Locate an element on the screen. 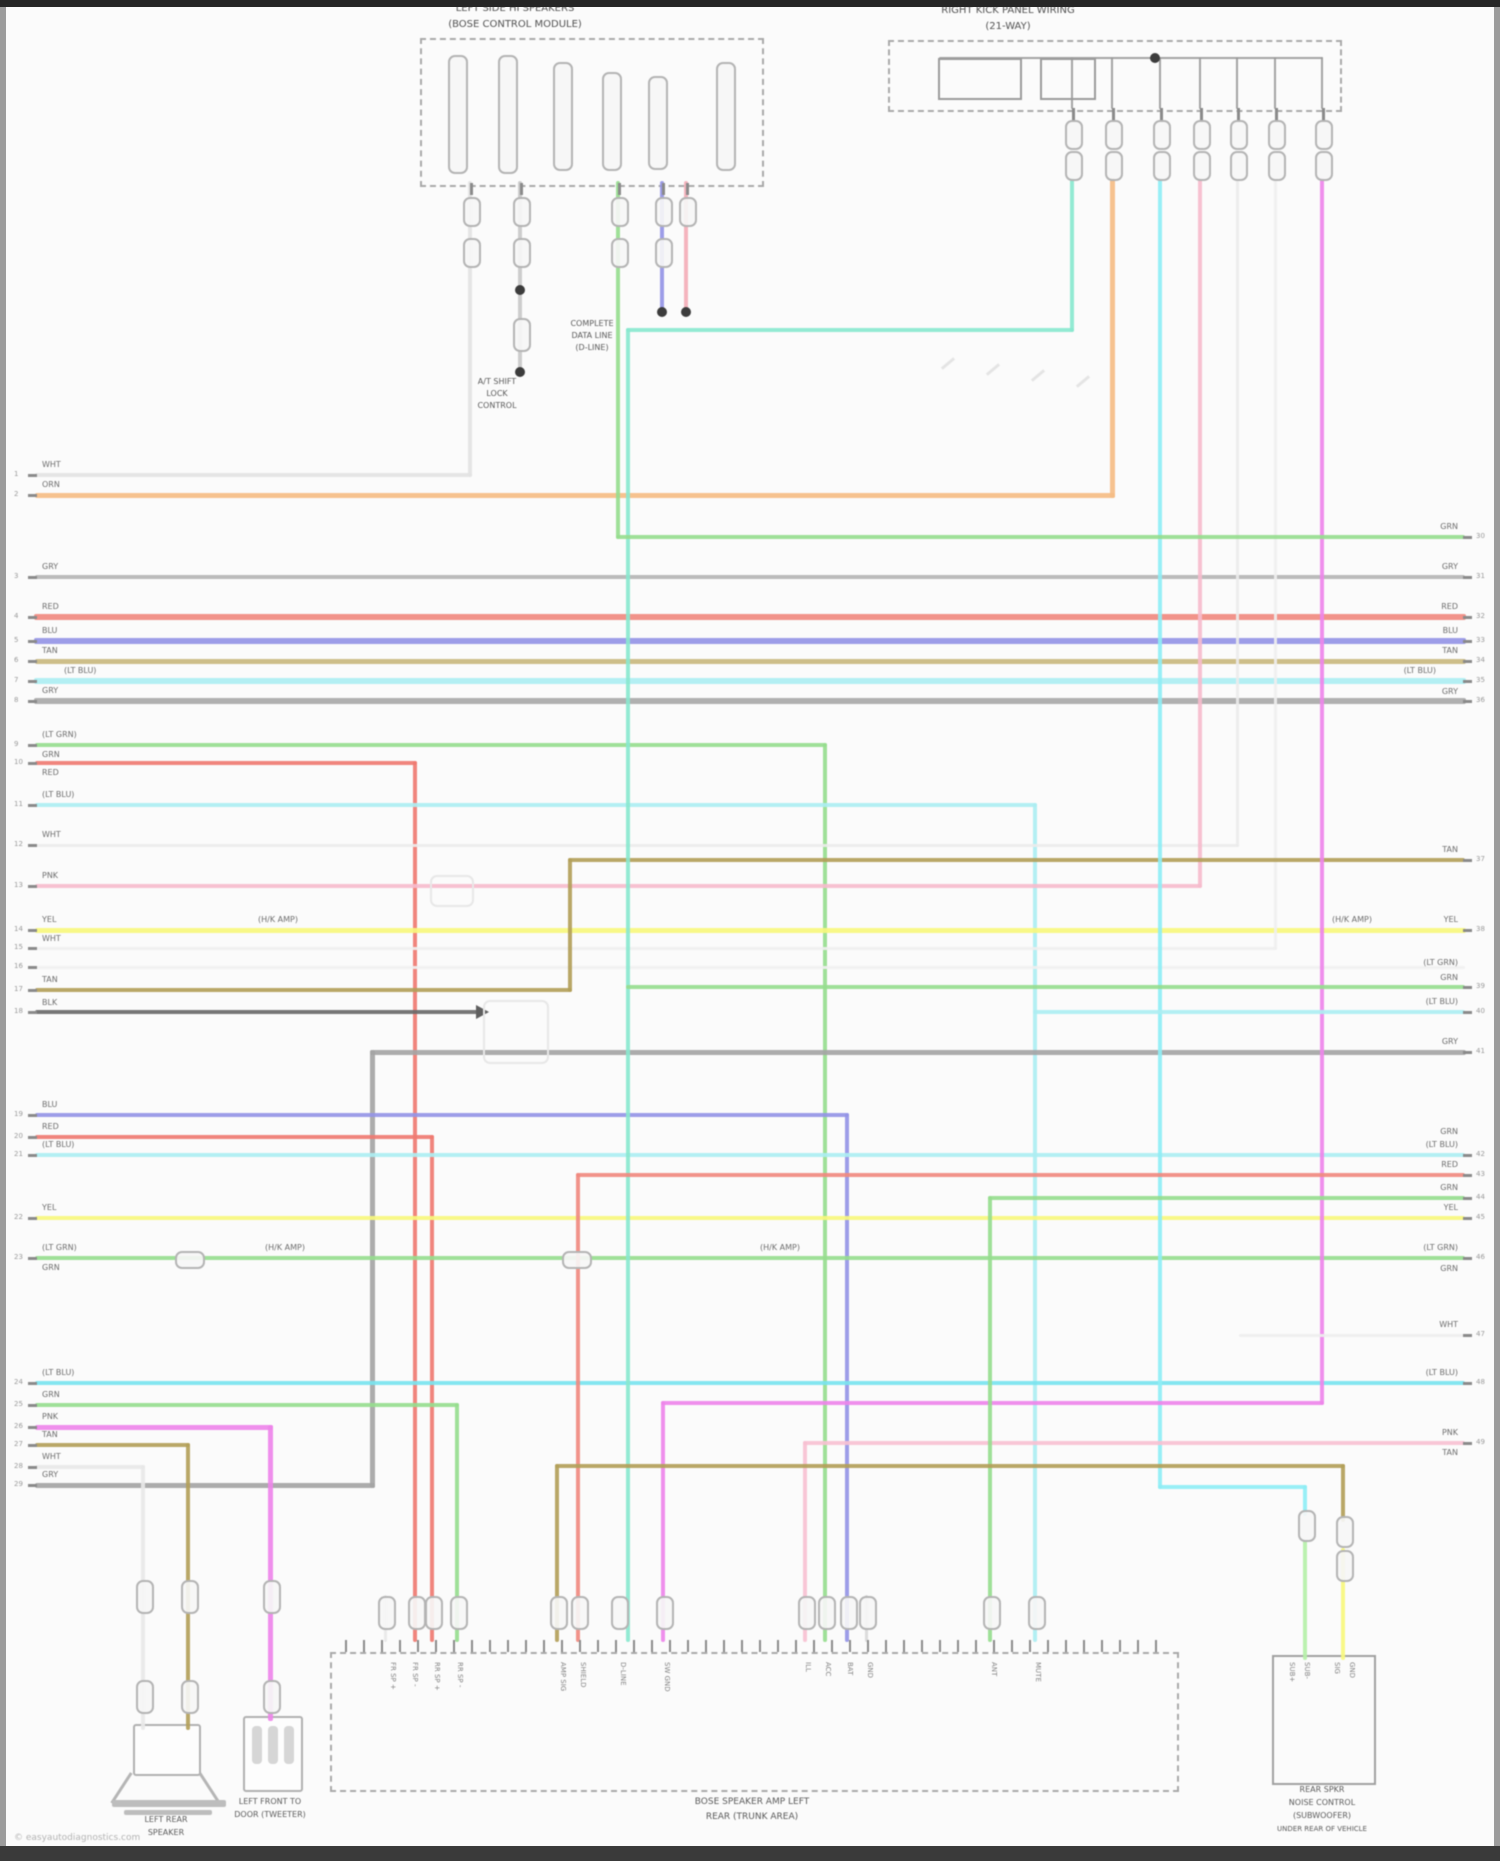  pin-number: 29 is located at coordinates (18, 1484).